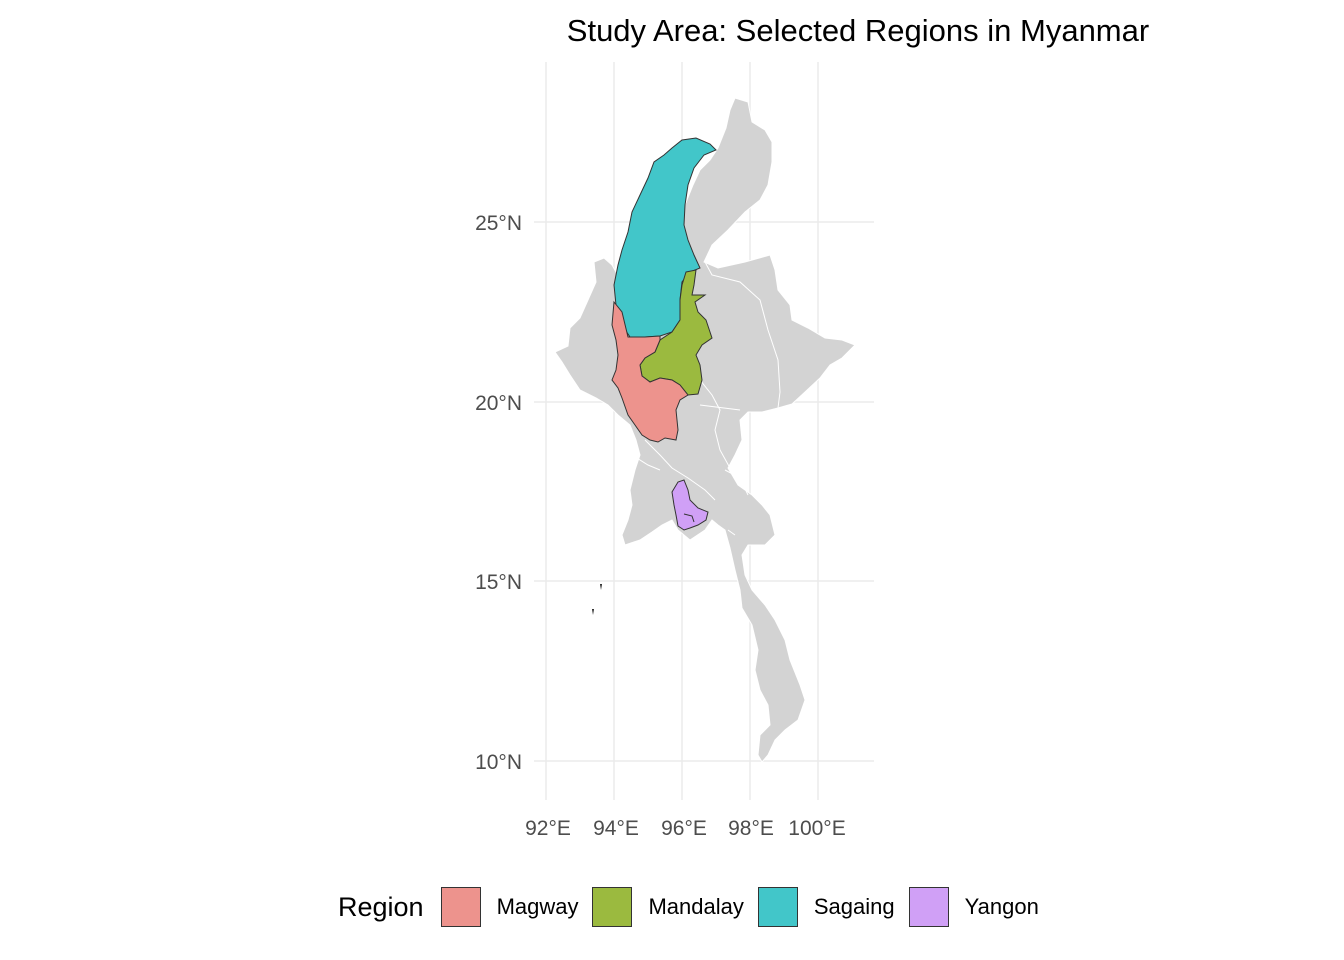 The width and height of the screenshot is (1344, 960). I want to click on legend-item-yangon: Yangon, so click(973, 907).